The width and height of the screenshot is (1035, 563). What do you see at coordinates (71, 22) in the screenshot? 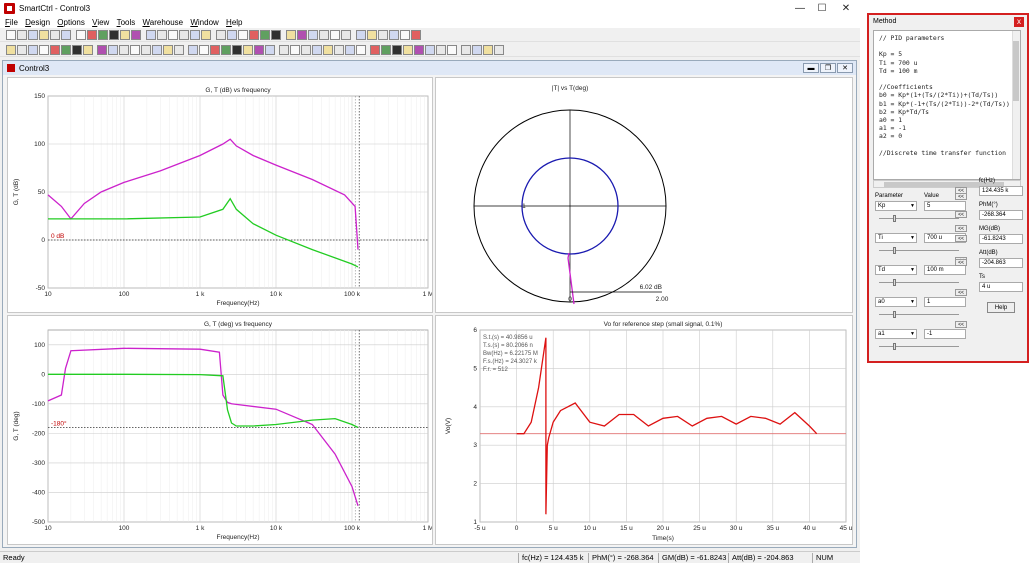
I see `menu-options: Options` at bounding box center [71, 22].